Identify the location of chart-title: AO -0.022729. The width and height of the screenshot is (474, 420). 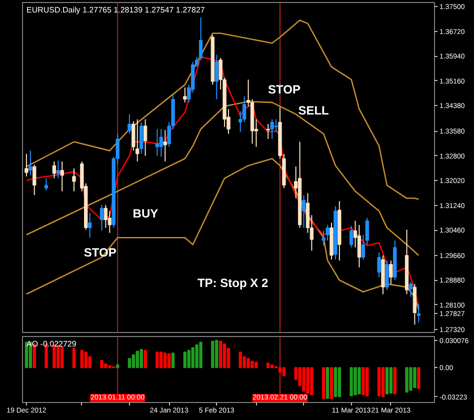
(51, 344).